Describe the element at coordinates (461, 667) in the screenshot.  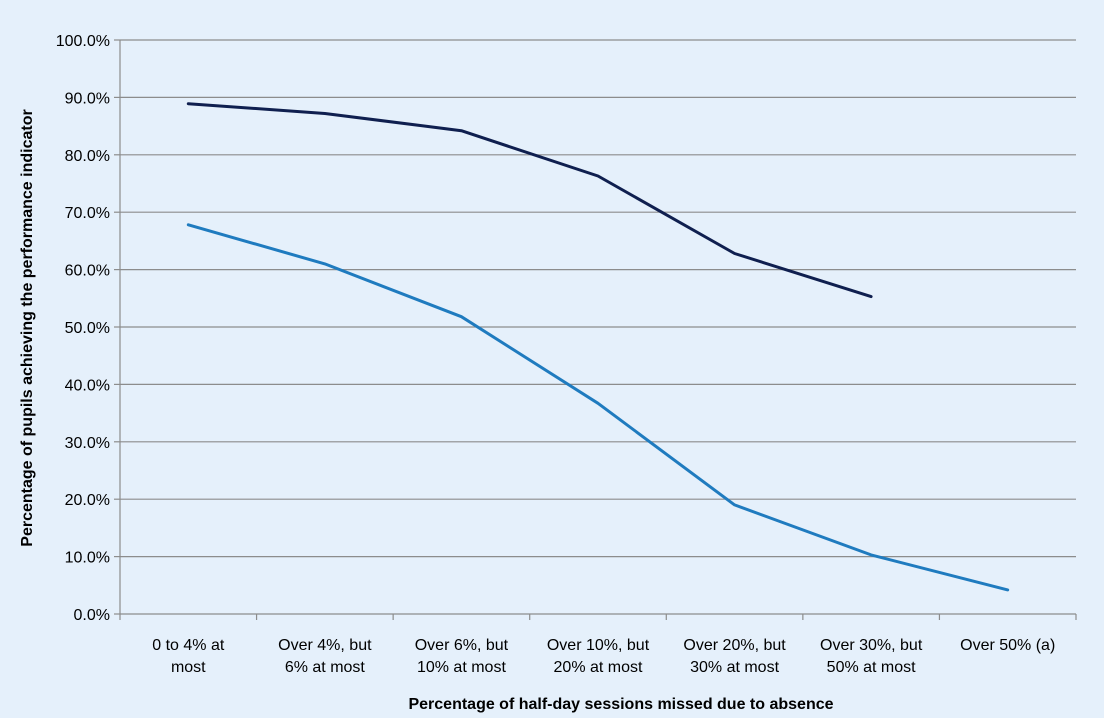
I see `x-tick-label-line: 10% at most` at that location.